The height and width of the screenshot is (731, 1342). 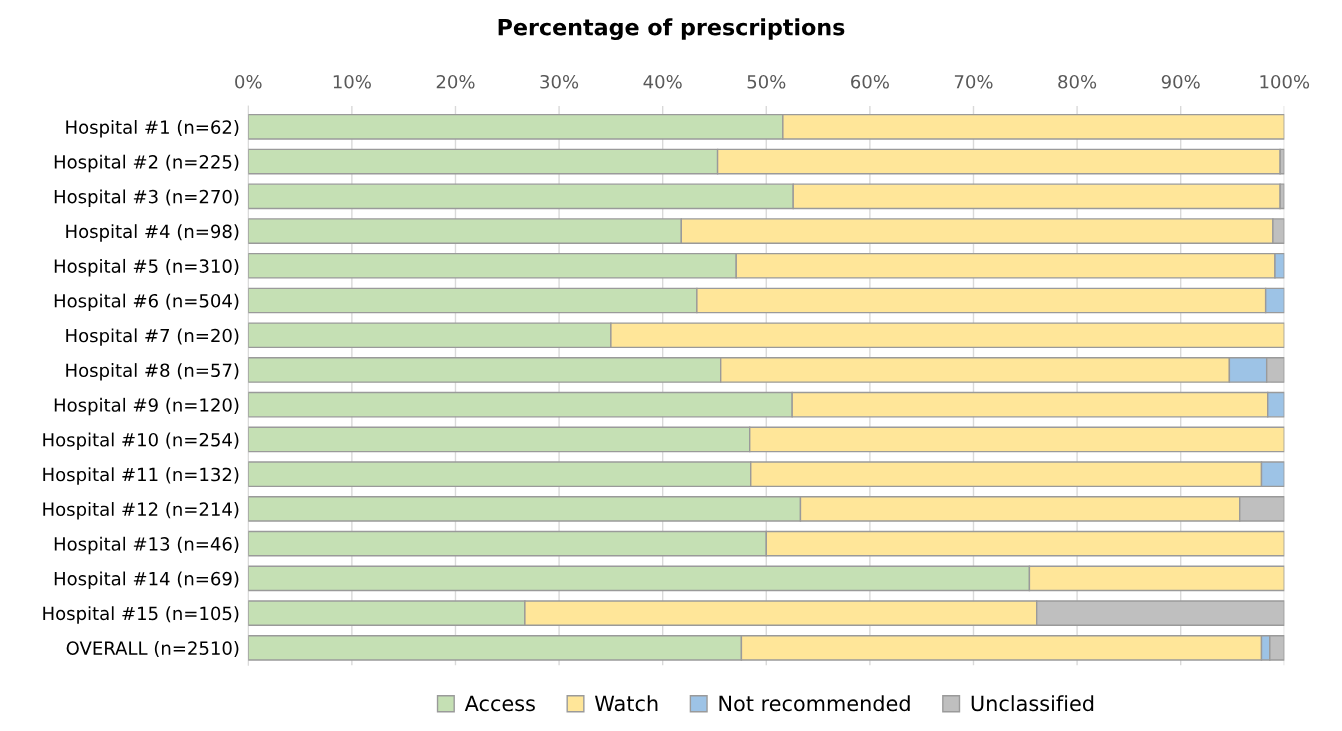 What do you see at coordinates (146, 406) in the screenshot?
I see `y-tick-label: Hospital #9 (n=120)` at bounding box center [146, 406].